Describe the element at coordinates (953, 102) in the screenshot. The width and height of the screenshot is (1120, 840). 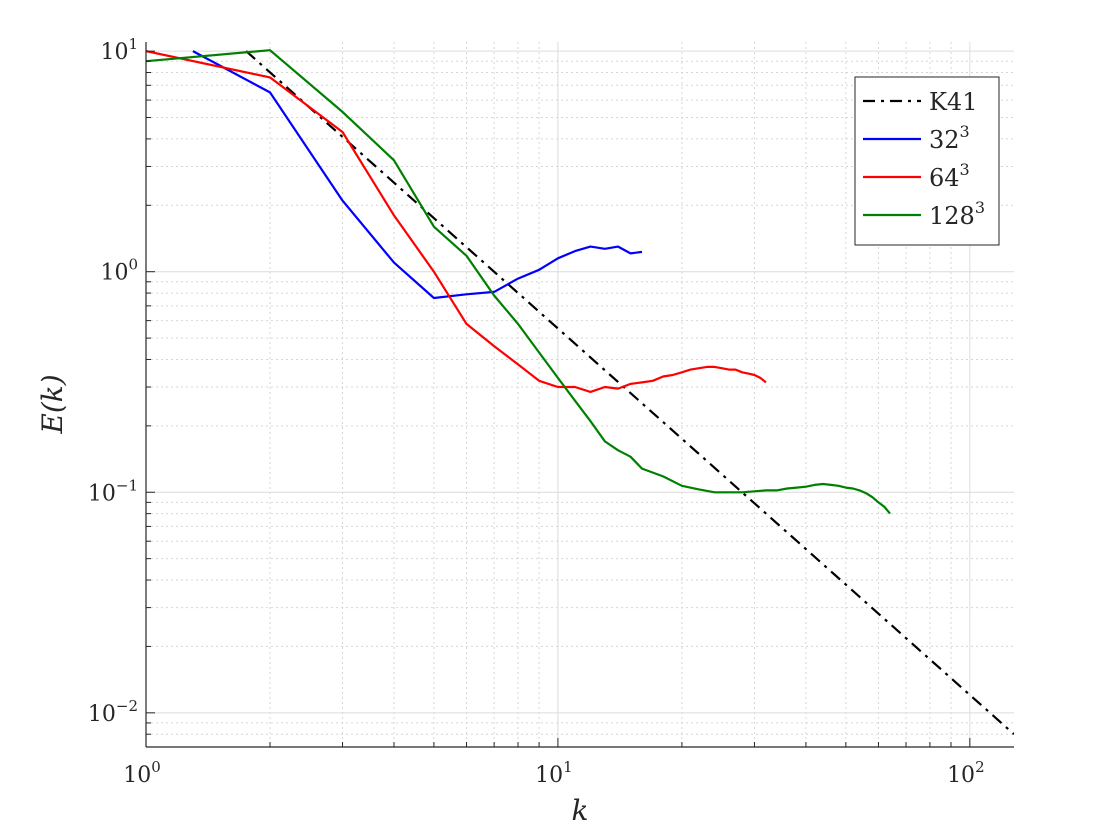
I see `legend-label: K41` at that location.